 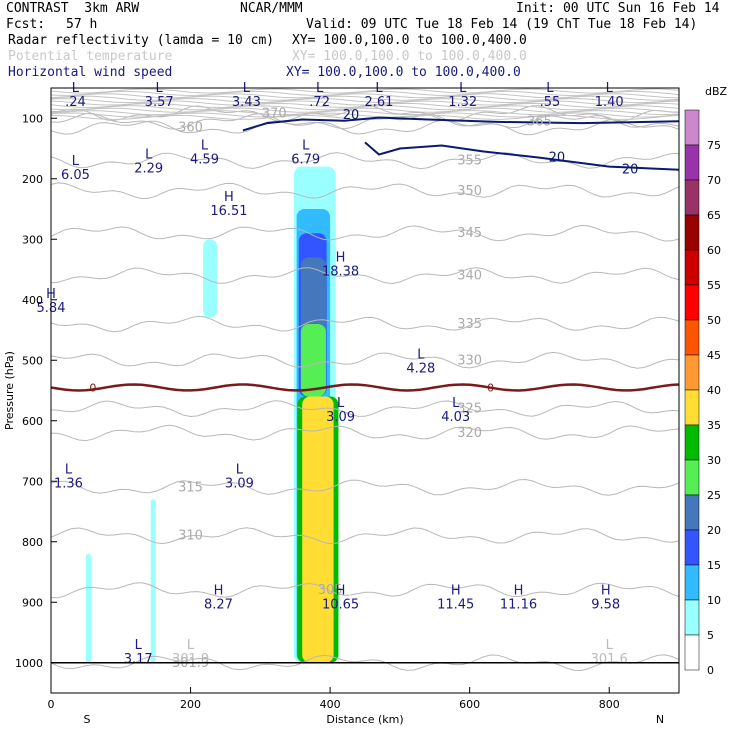 I want to click on left-end-label: S, so click(x=87, y=719).